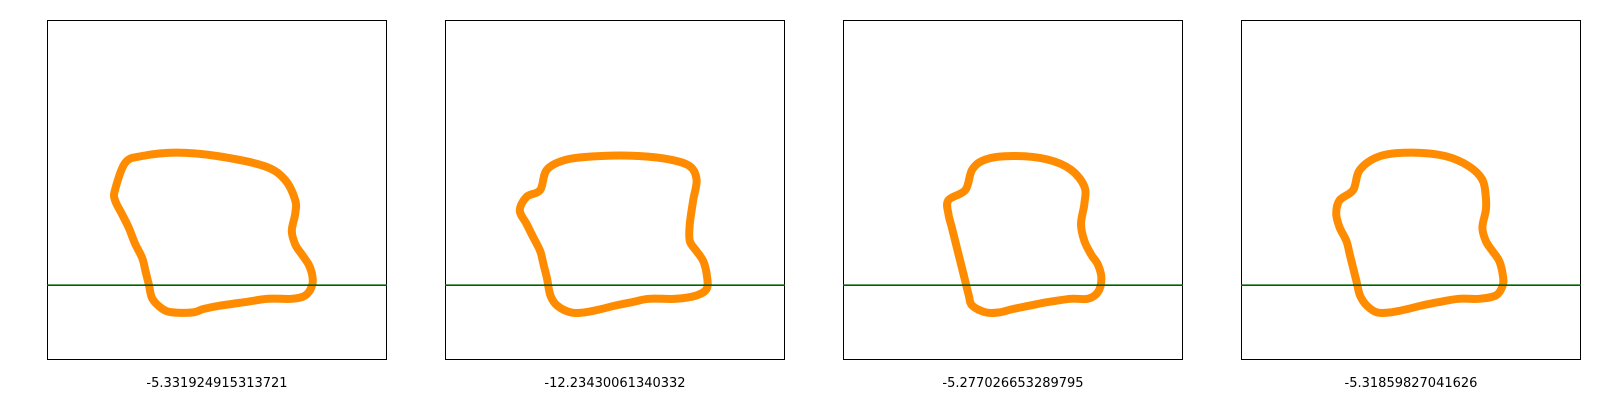 The image size is (1600, 400). Describe the element at coordinates (217, 383) in the screenshot. I see `panel-caption: -5.331924915313721` at that location.